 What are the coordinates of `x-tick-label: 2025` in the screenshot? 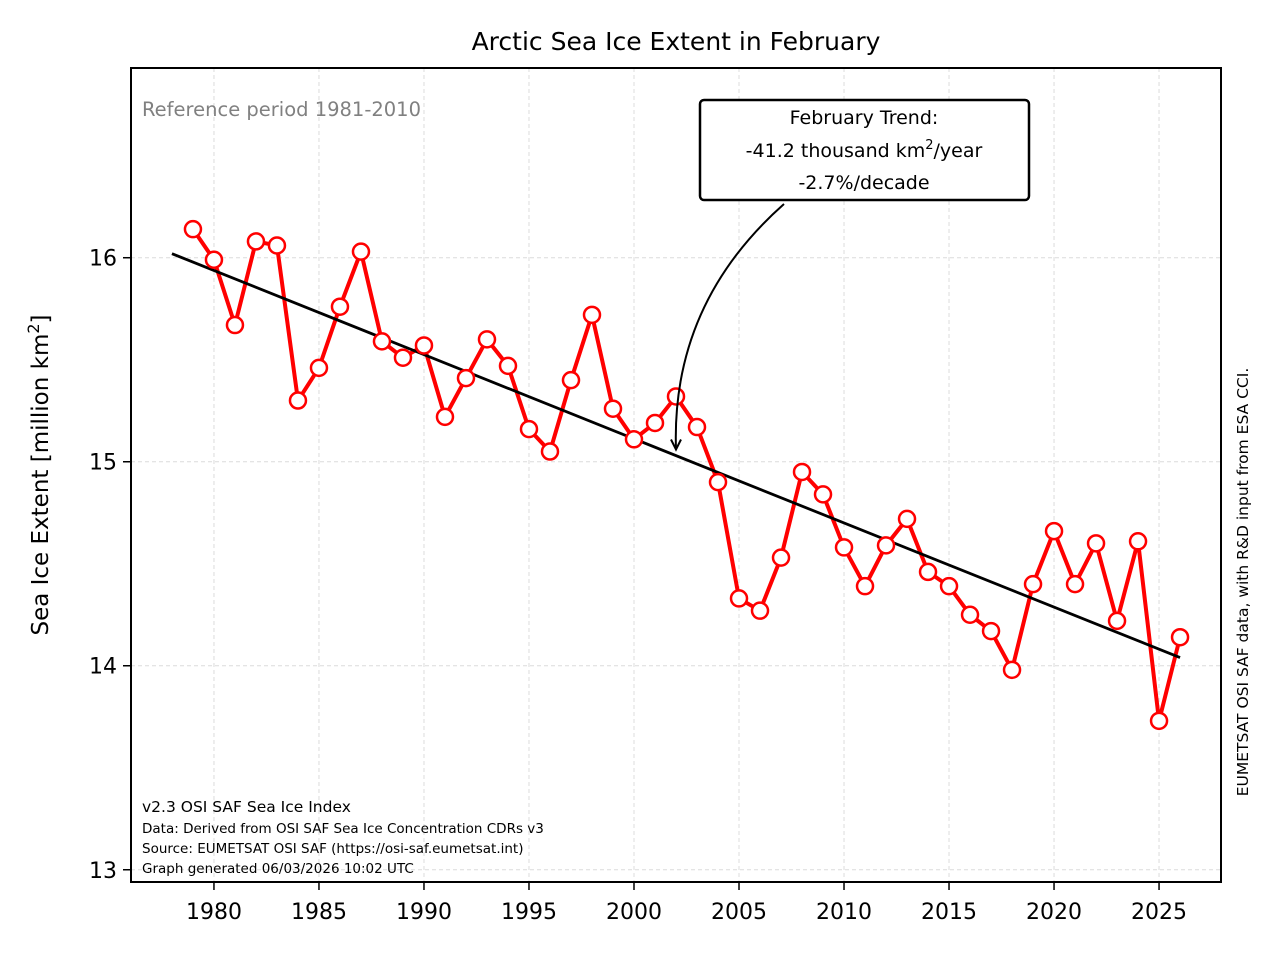 It's located at (1159, 912).